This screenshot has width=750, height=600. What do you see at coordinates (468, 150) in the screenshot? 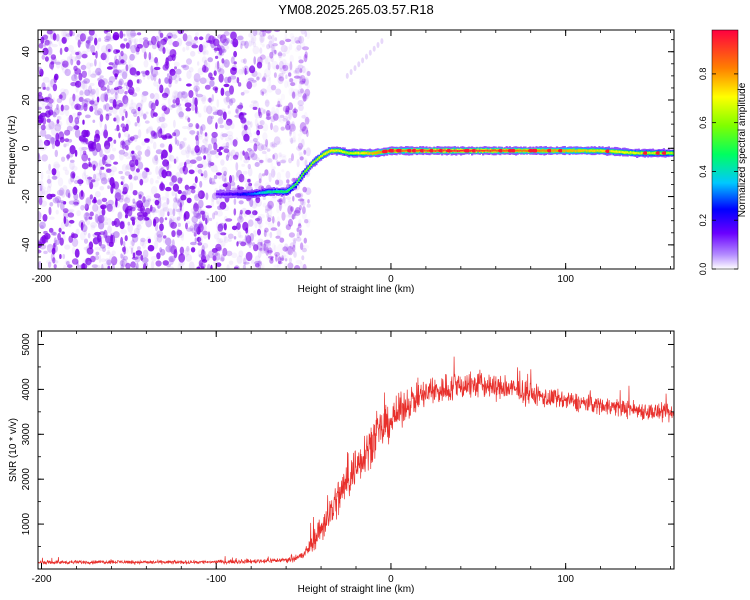
I see `trace-peak` at bounding box center [468, 150].